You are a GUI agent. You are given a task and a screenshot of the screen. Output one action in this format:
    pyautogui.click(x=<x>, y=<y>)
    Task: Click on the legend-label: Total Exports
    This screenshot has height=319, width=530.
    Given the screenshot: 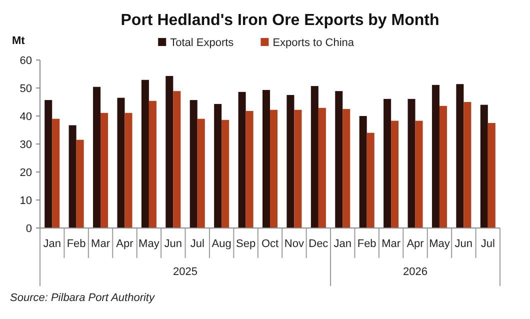 What is the action you would take?
    pyautogui.click(x=202, y=43)
    